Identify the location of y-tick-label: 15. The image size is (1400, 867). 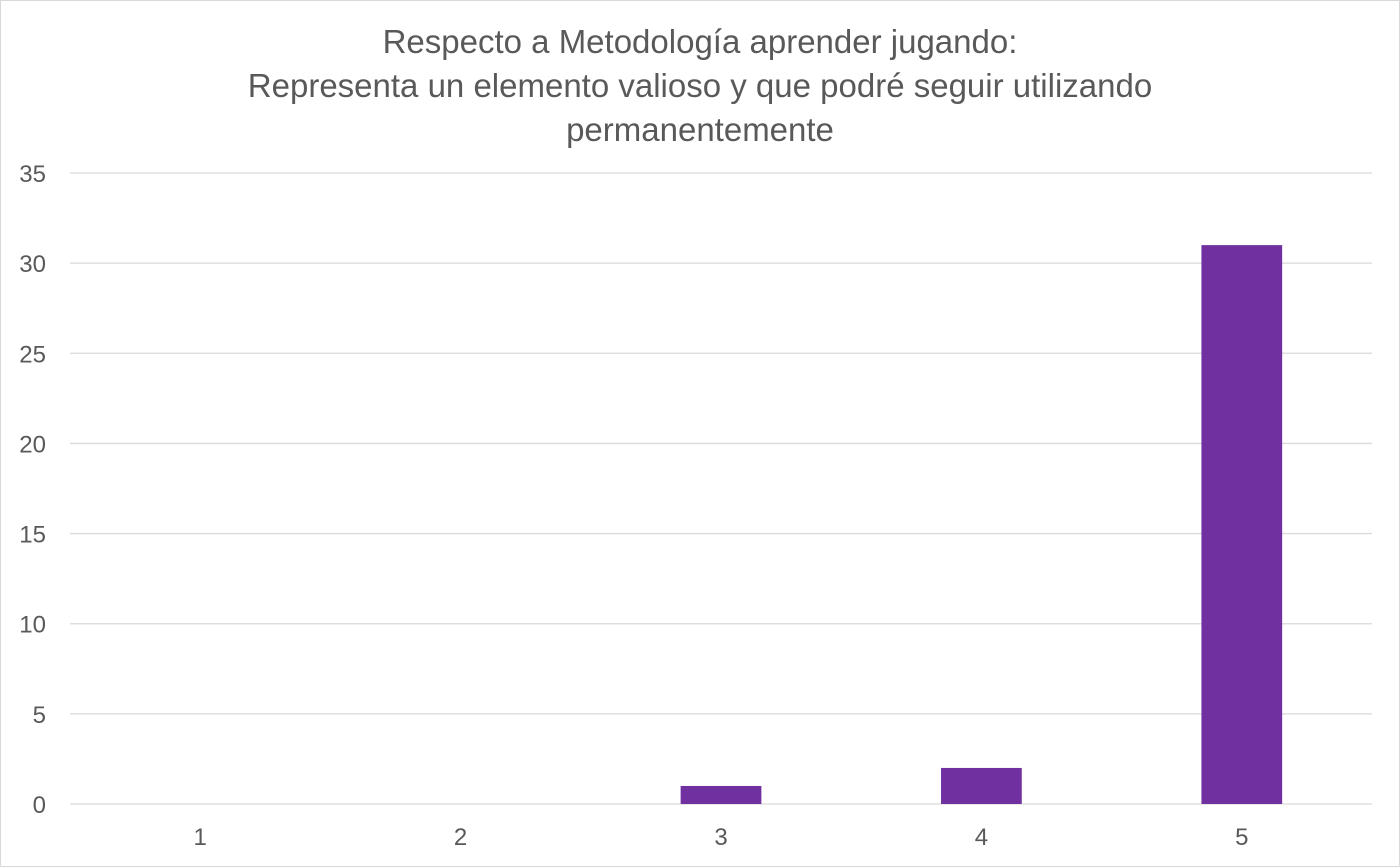
(32, 535).